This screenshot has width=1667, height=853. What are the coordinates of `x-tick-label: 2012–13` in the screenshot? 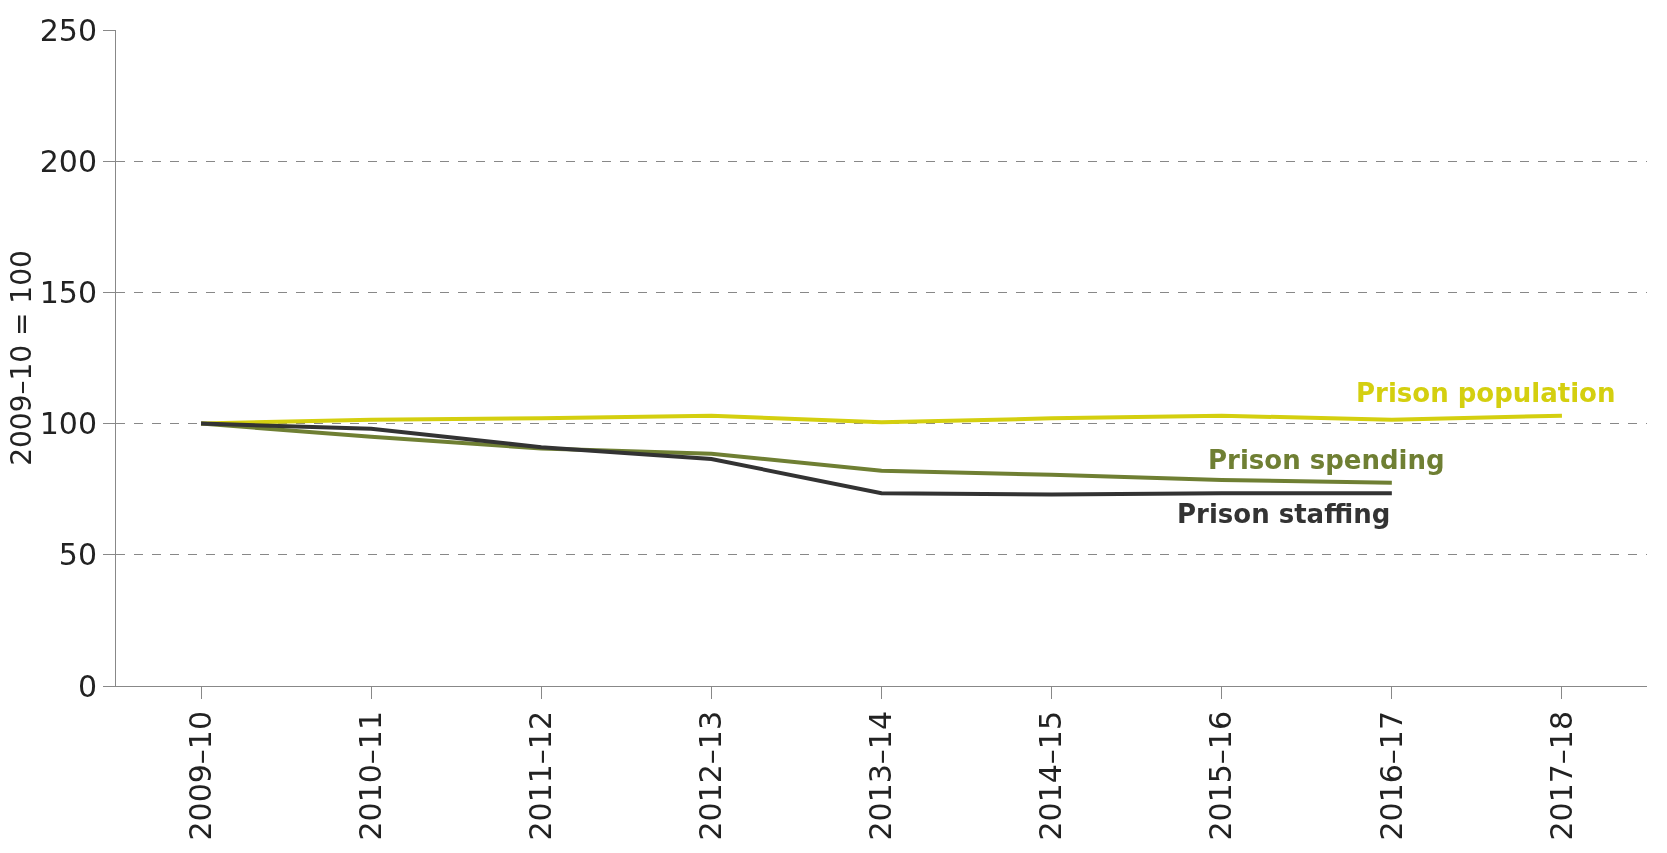 It's located at (711, 776).